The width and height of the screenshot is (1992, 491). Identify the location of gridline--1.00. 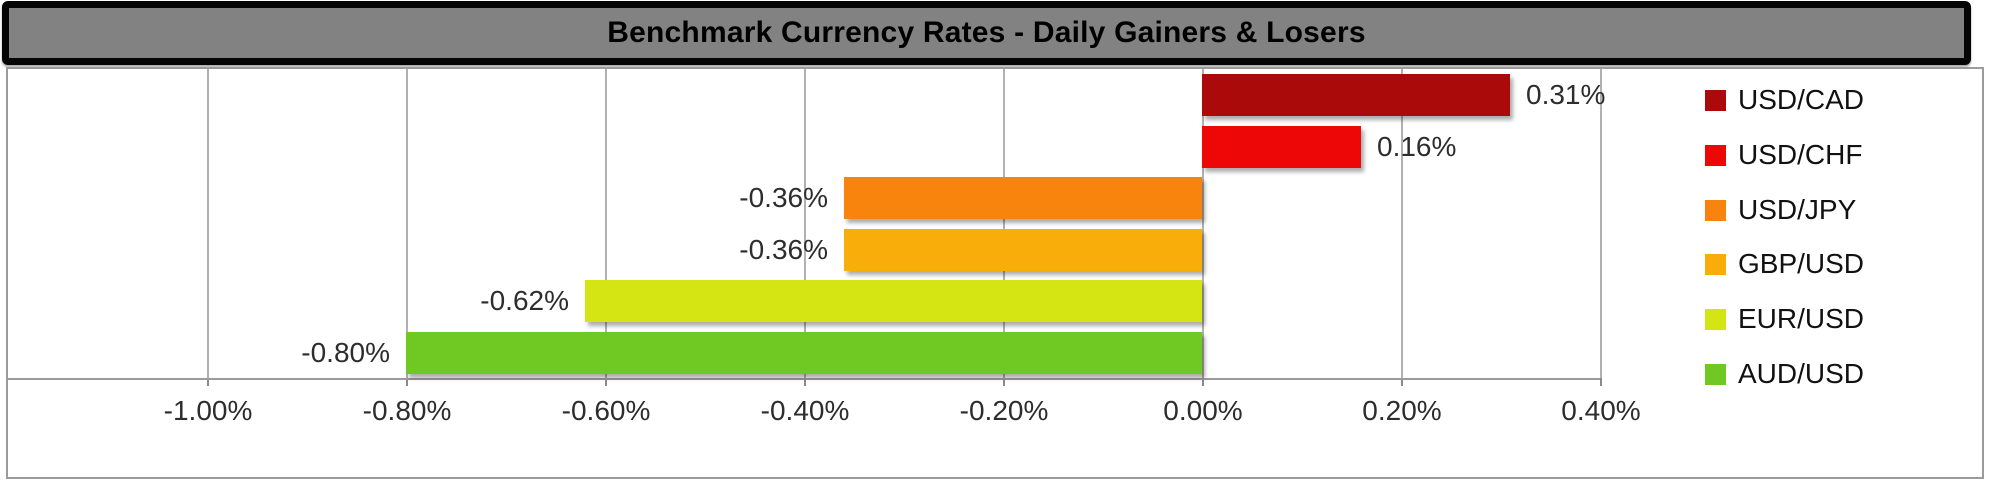
(208, 223).